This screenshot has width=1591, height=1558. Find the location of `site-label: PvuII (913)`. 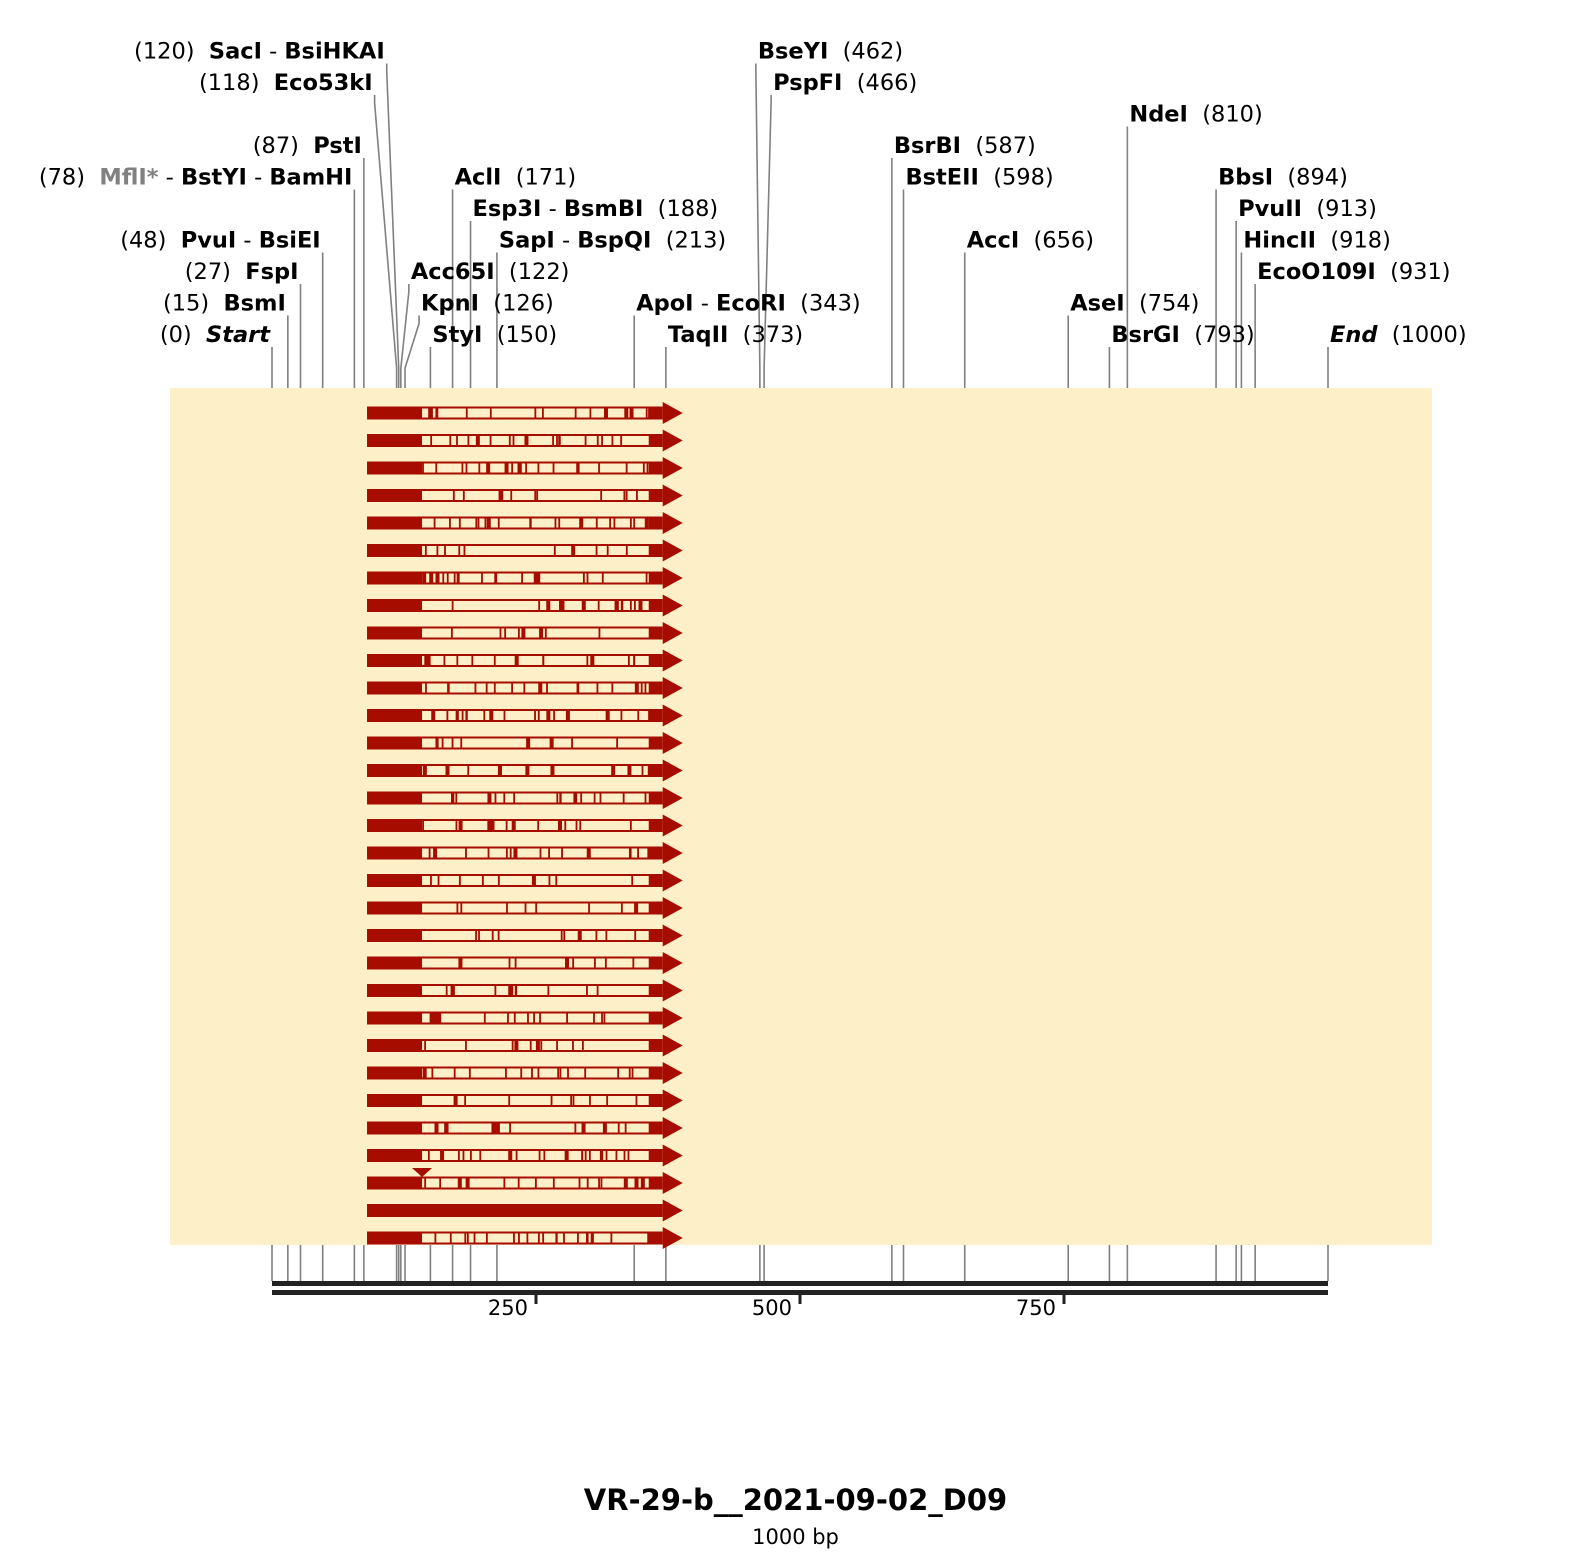

site-label: PvuII (913) is located at coordinates (1307, 209).